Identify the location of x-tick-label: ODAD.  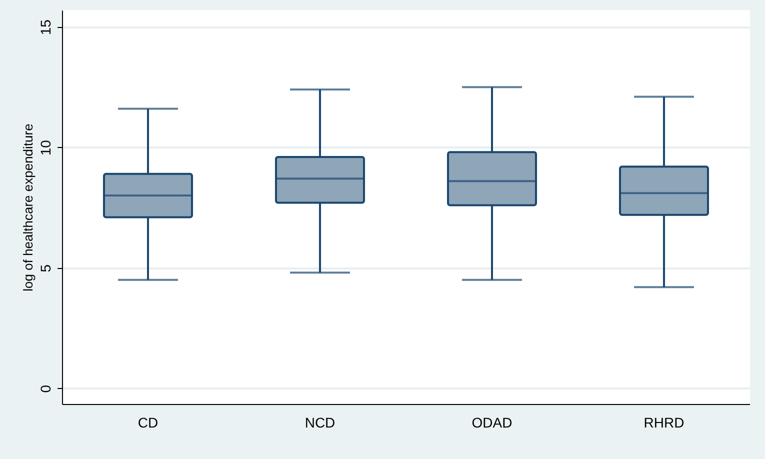
(492, 422).